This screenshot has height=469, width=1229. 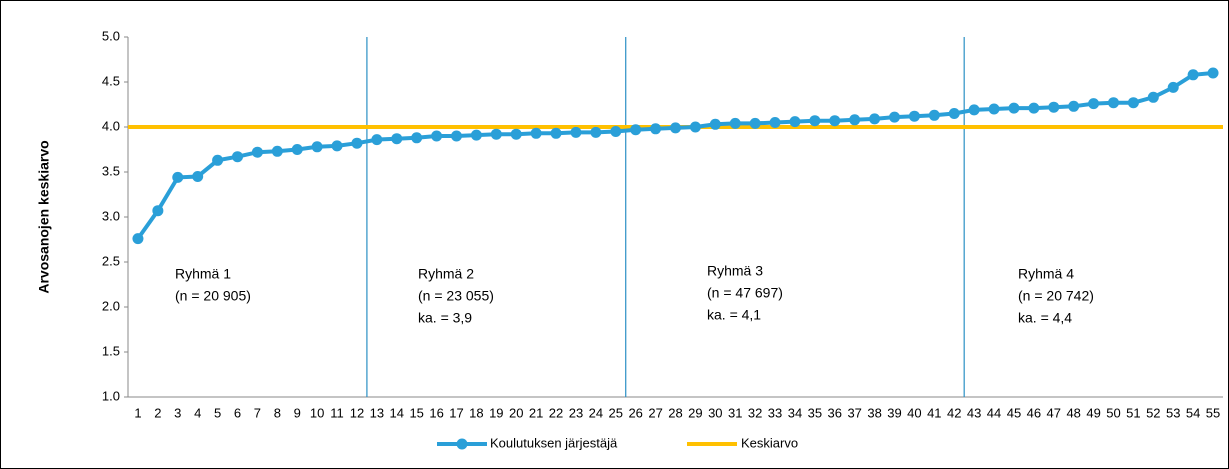 I want to click on x-tick-label: 43, so click(x=974, y=412).